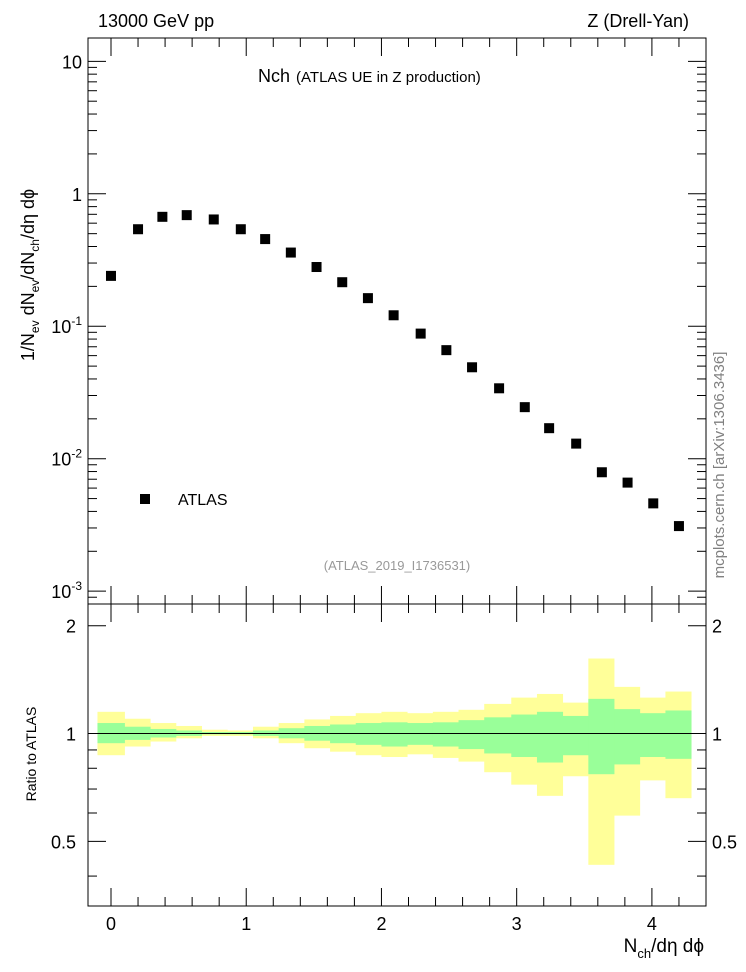 Image resolution: width=746 pixels, height=972 pixels. Describe the element at coordinates (397, 565) in the screenshot. I see `analysis-id-label: (ATLAS_2019_I1736531)` at that location.